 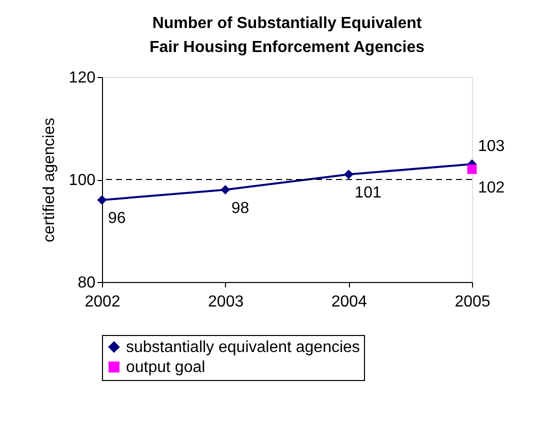 I want to click on data-label: 96, so click(x=117, y=218).